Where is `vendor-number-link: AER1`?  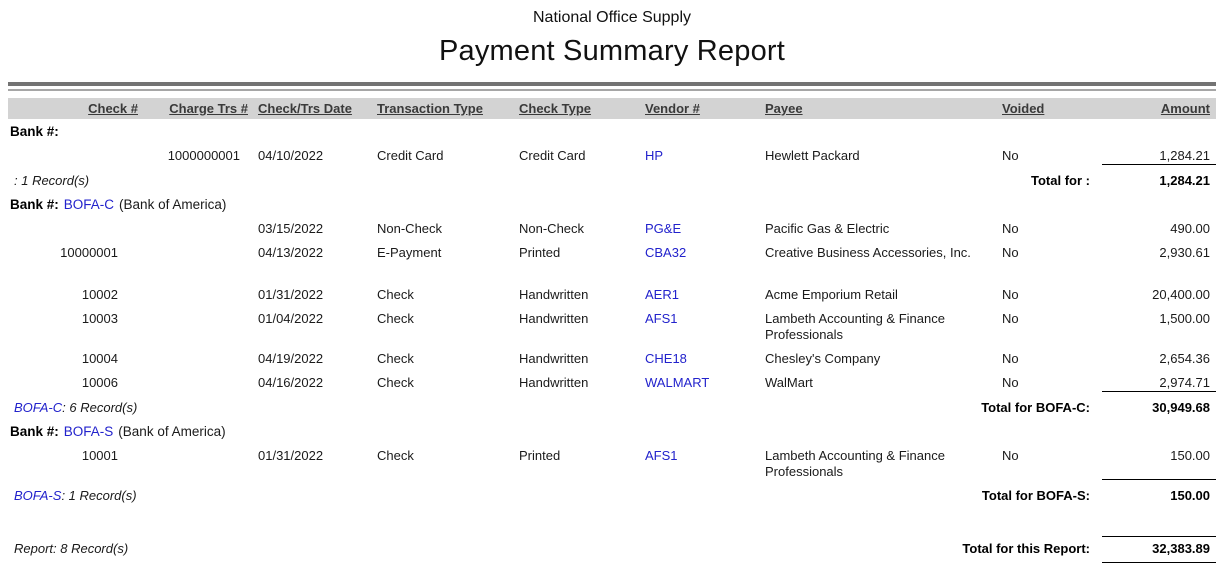
vendor-number-link: AER1 is located at coordinates (662, 294).